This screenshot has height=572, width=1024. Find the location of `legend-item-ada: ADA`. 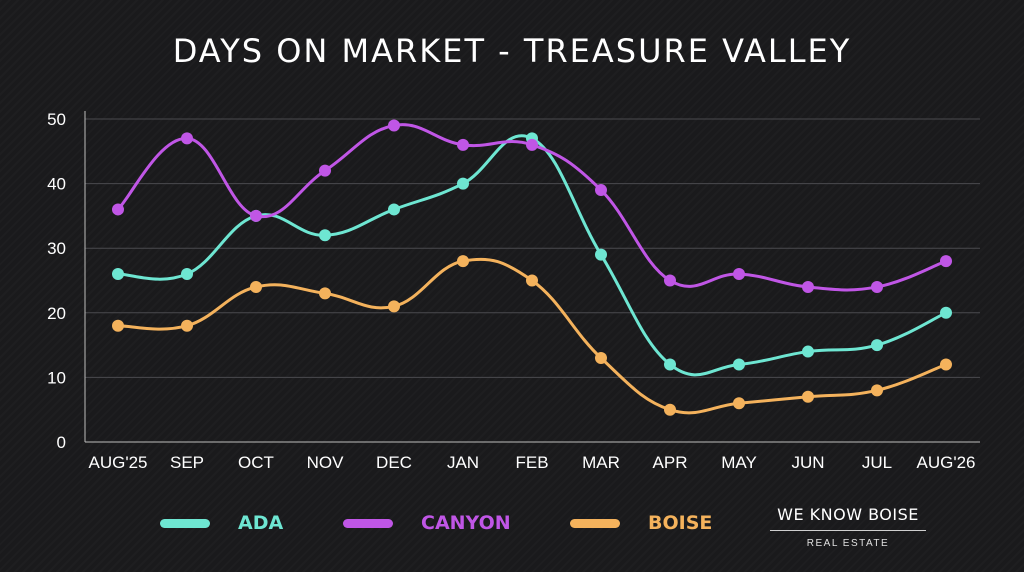

legend-item-ada: ADA is located at coordinates (221, 523).